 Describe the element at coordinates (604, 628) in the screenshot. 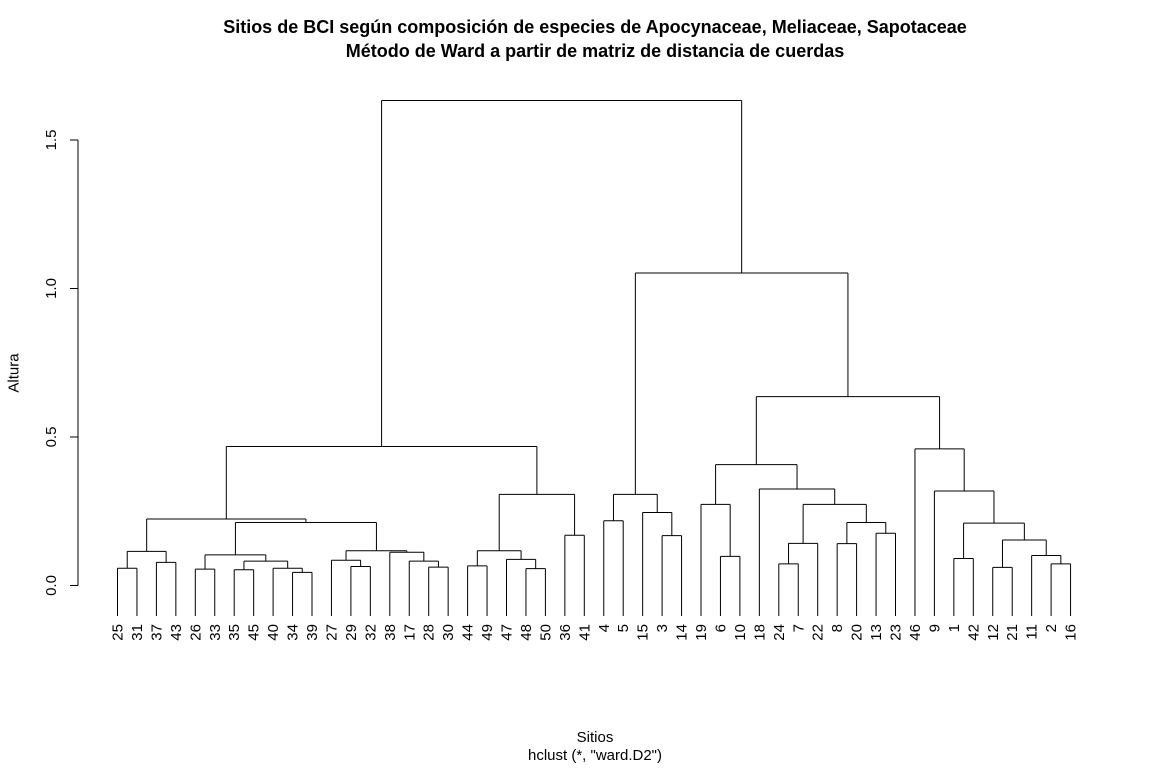

I see `leaf-label: 4` at that location.